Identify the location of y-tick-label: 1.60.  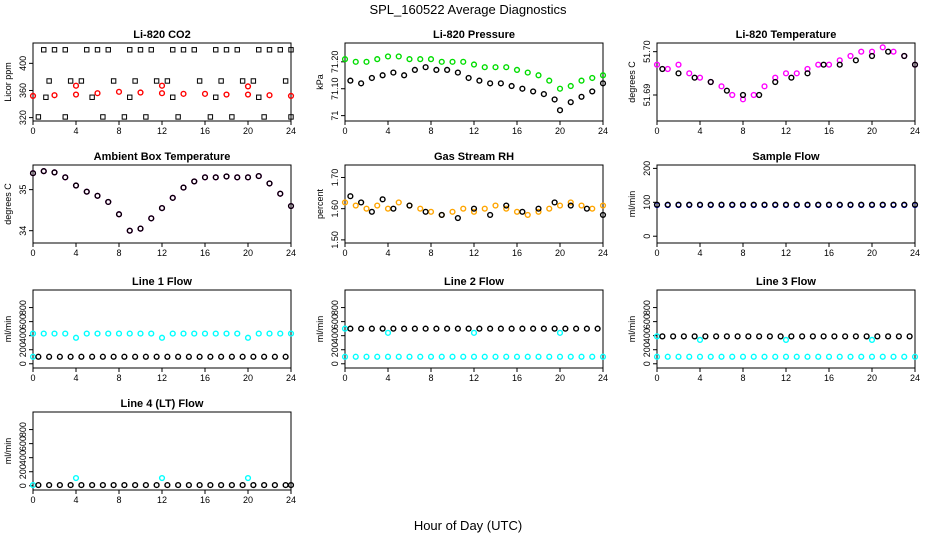
(335, 209).